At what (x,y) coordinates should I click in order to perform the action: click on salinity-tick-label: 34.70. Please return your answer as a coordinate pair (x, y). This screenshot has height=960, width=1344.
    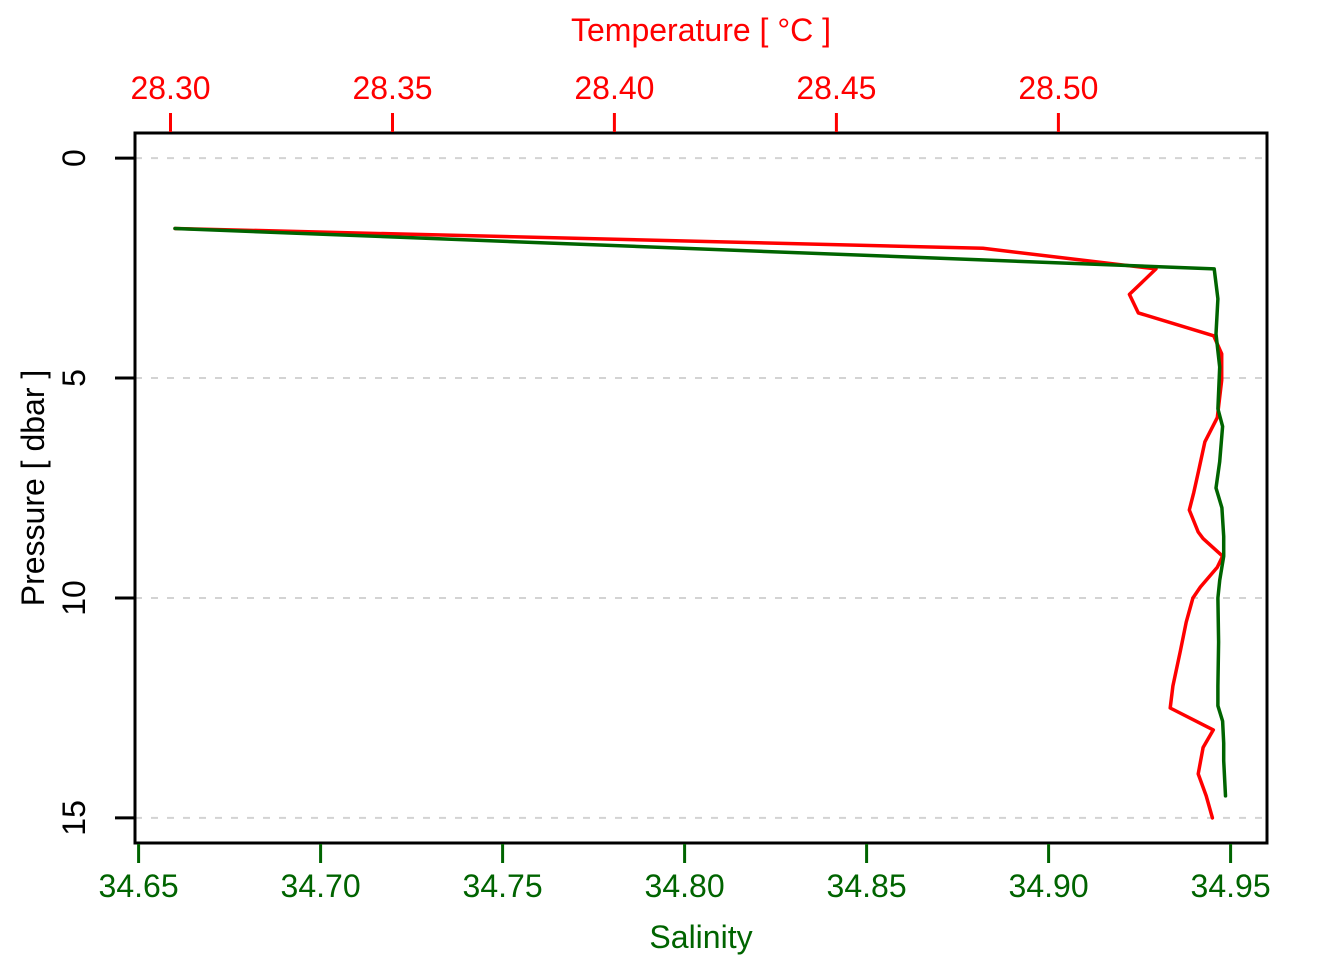
    Looking at the image, I should click on (321, 886).